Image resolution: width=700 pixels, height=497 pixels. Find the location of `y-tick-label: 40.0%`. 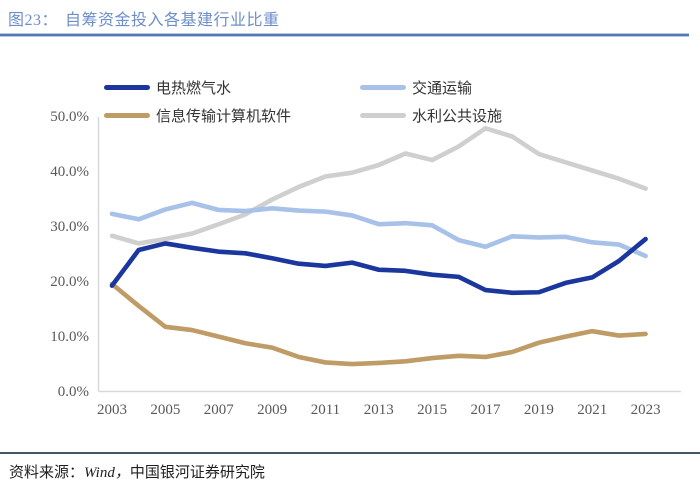

y-tick-label: 40.0% is located at coordinates (69, 172).